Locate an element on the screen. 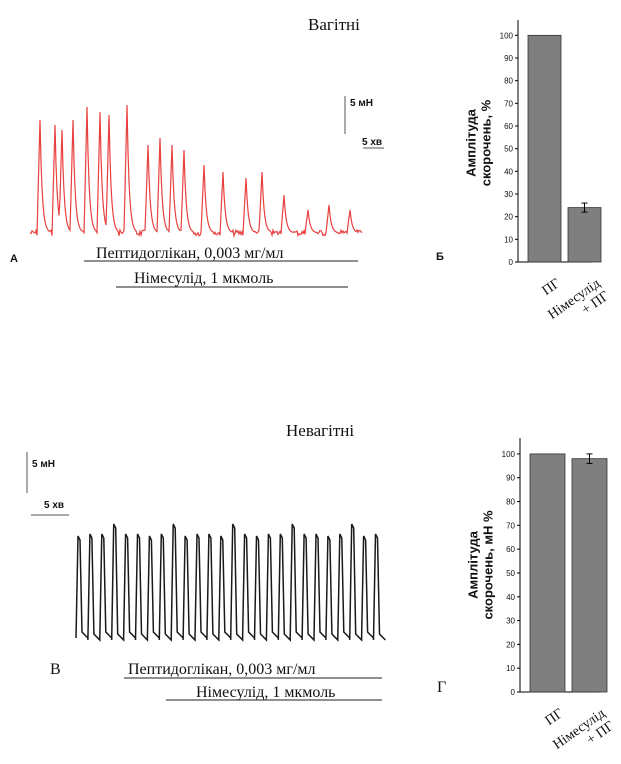  y-axis-label-text: Амплітудаскорочень, % is located at coordinates (478, 142).